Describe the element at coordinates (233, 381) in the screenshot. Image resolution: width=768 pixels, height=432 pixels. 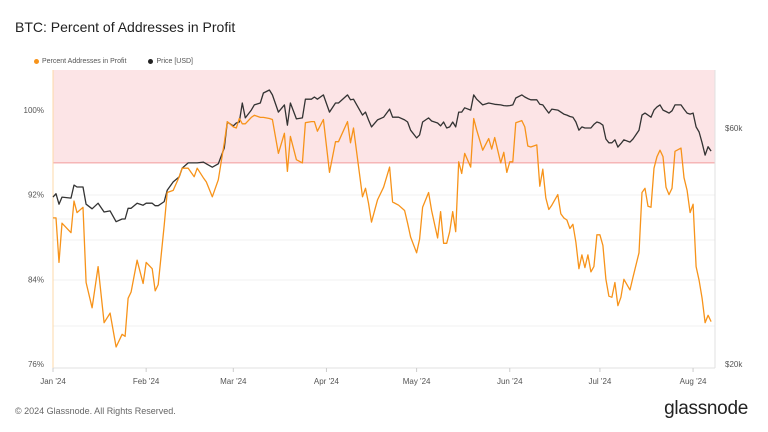
I see `x-tick-label: Mar '24` at that location.